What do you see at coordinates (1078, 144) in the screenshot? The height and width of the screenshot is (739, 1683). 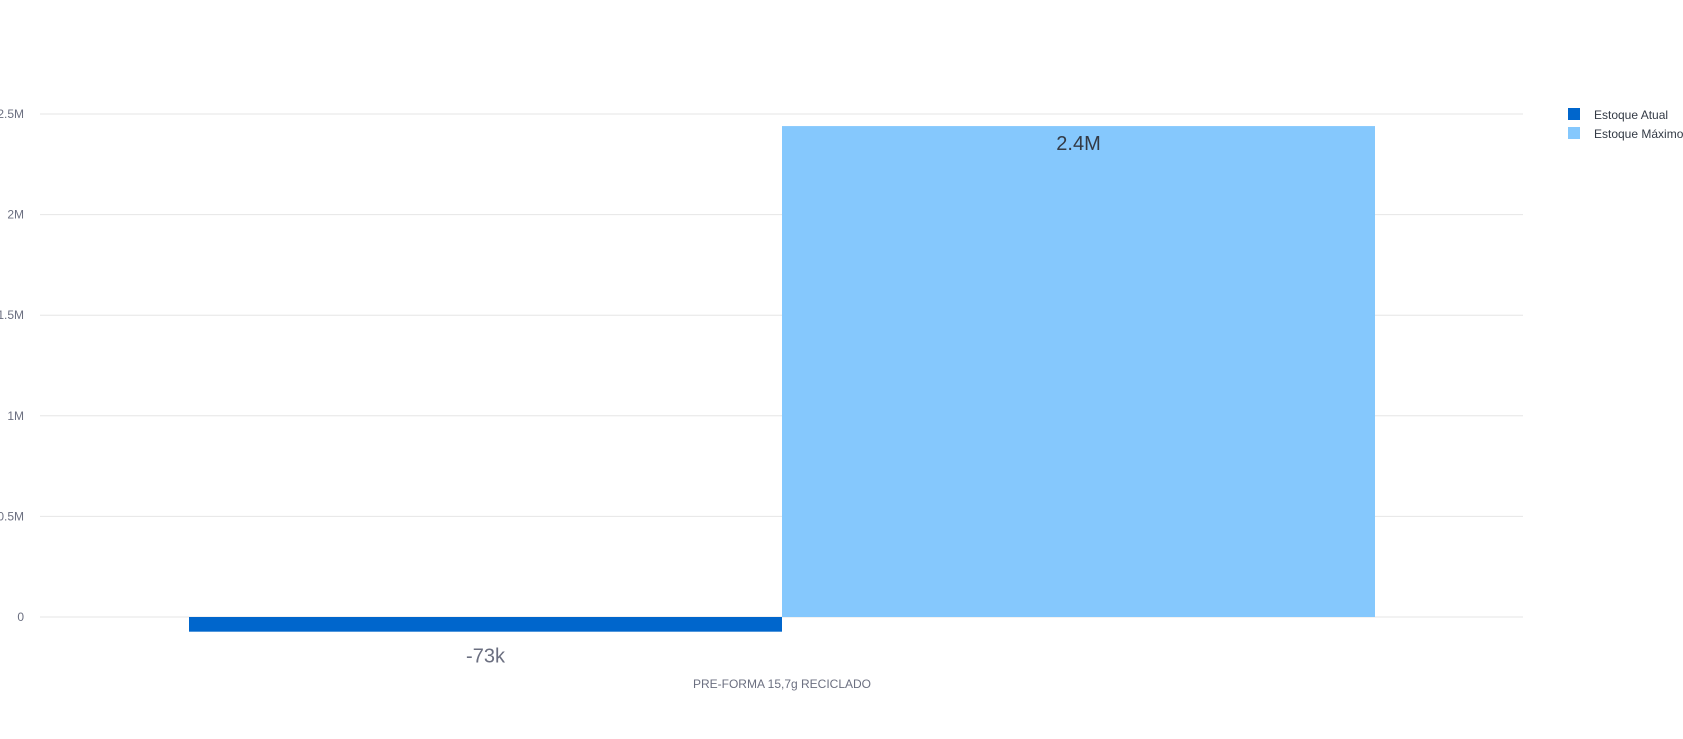 I see `data-label: 2.4M` at bounding box center [1078, 144].